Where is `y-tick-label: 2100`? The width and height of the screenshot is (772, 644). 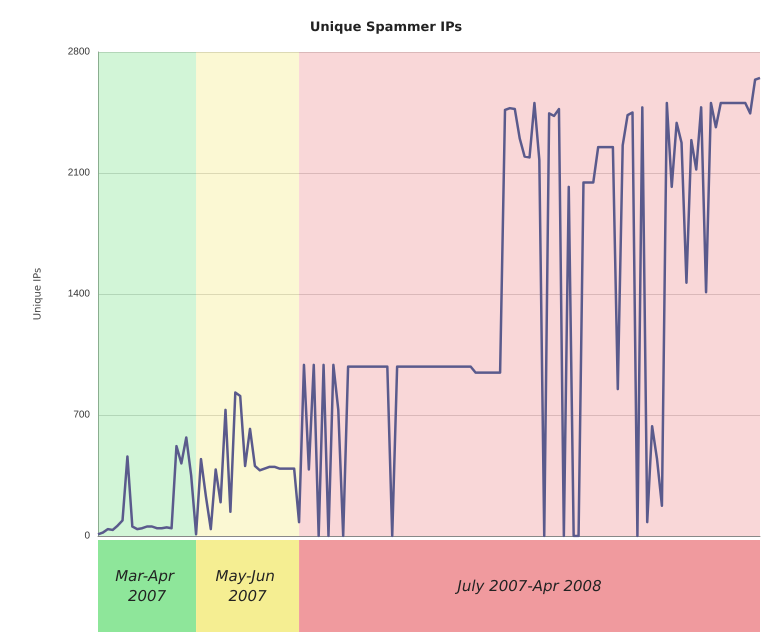 y-tick-label: 2100 is located at coordinates (79, 173).